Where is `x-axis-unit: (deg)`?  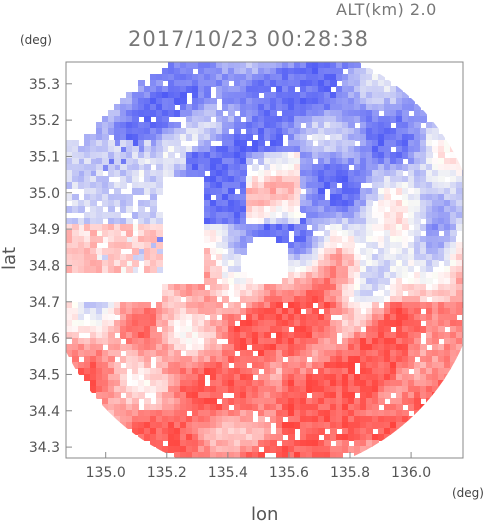
x-axis-unit: (deg) is located at coordinates (468, 493).